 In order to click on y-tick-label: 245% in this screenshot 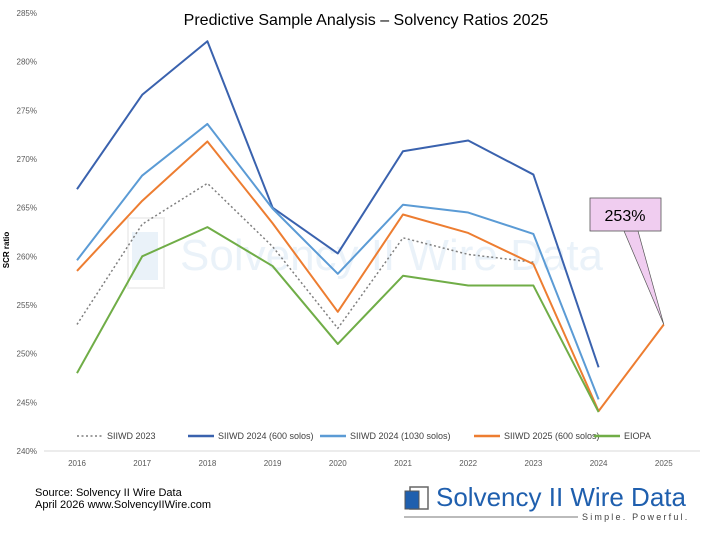, I will do `click(27, 402)`.